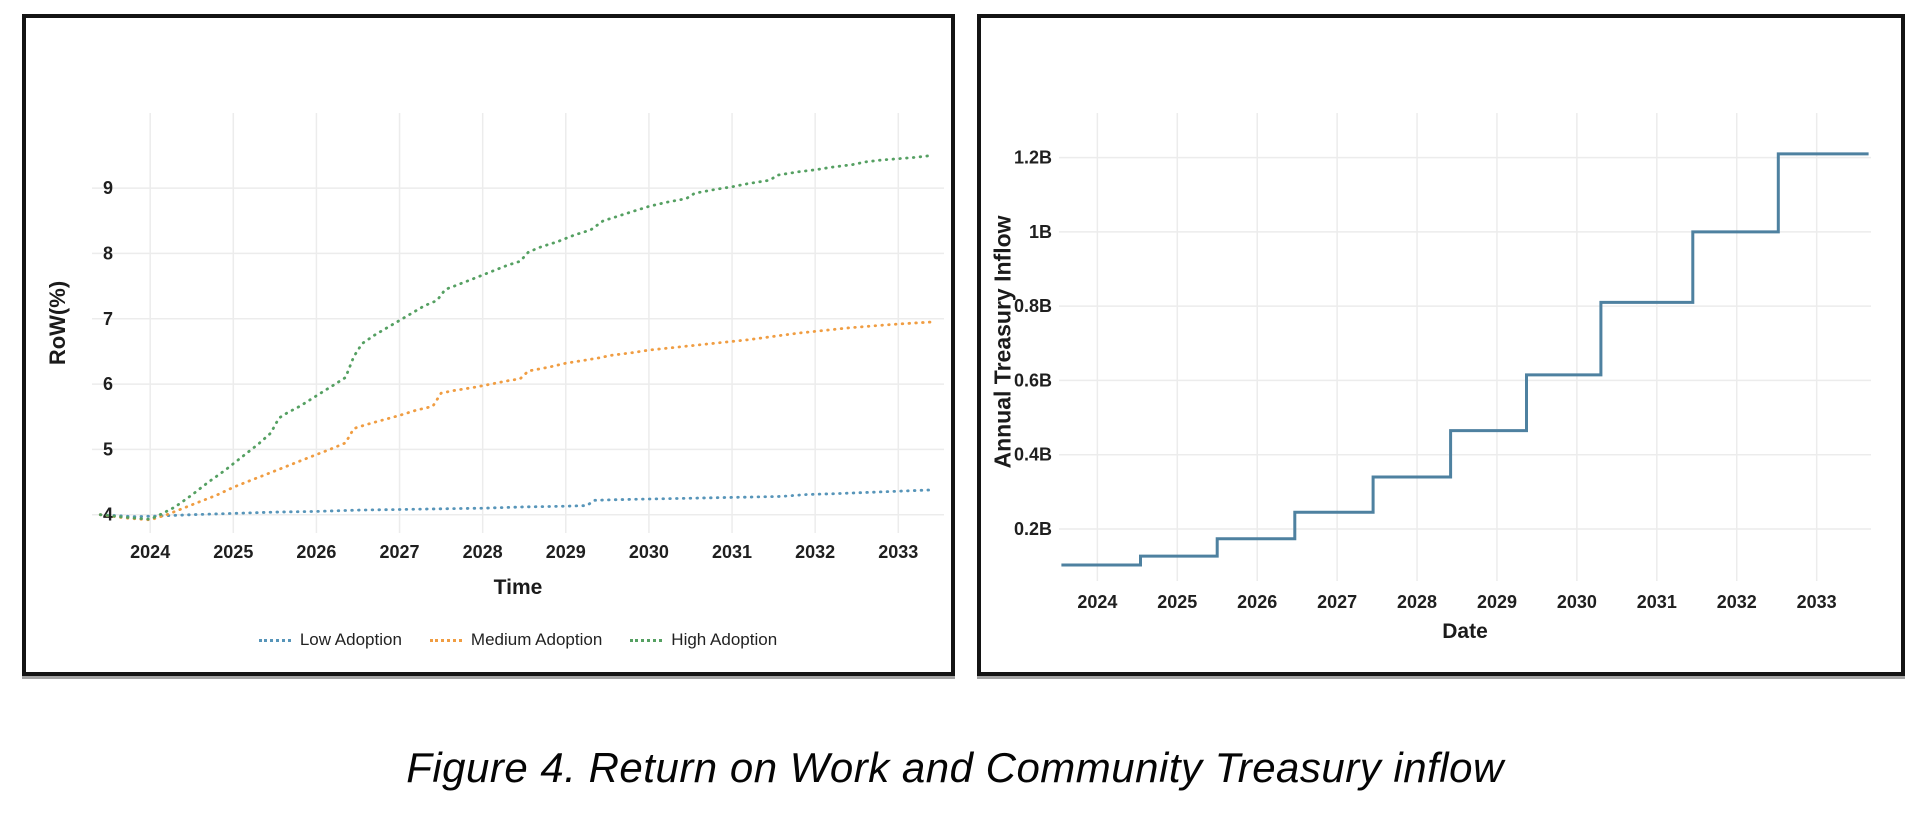  What do you see at coordinates (1033, 306) in the screenshot?
I see `svg-text: 0.8B` at bounding box center [1033, 306].